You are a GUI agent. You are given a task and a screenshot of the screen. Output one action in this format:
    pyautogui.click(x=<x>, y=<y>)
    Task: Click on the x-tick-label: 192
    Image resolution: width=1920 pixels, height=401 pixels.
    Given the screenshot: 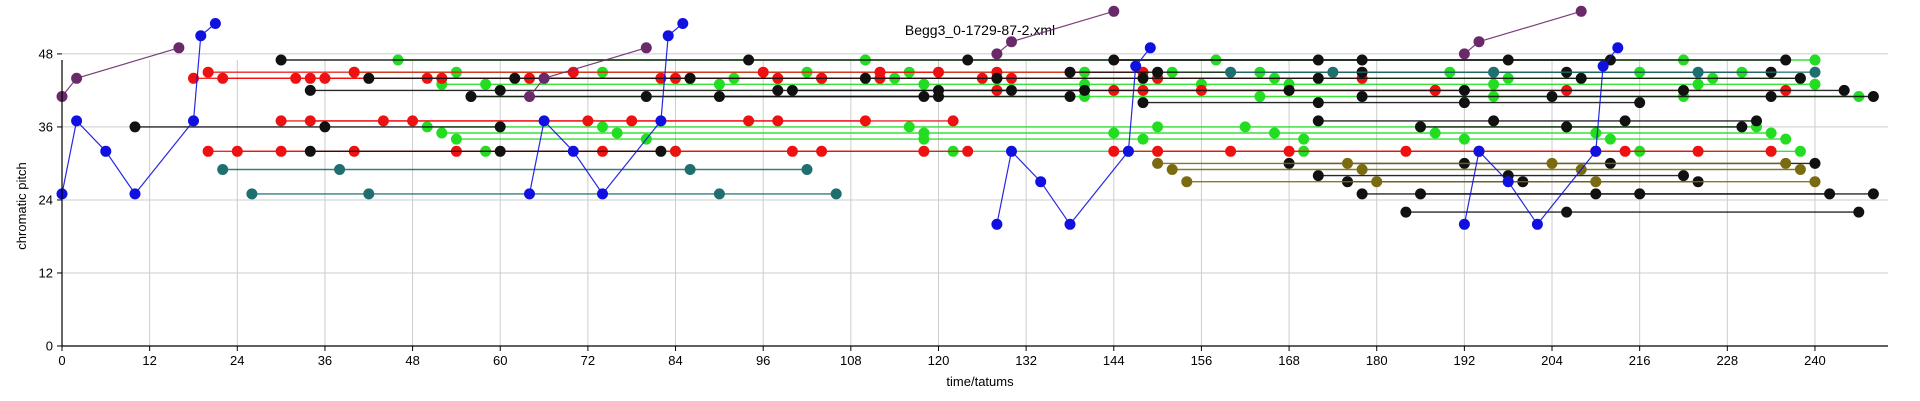 What is the action you would take?
    pyautogui.click(x=1465, y=360)
    